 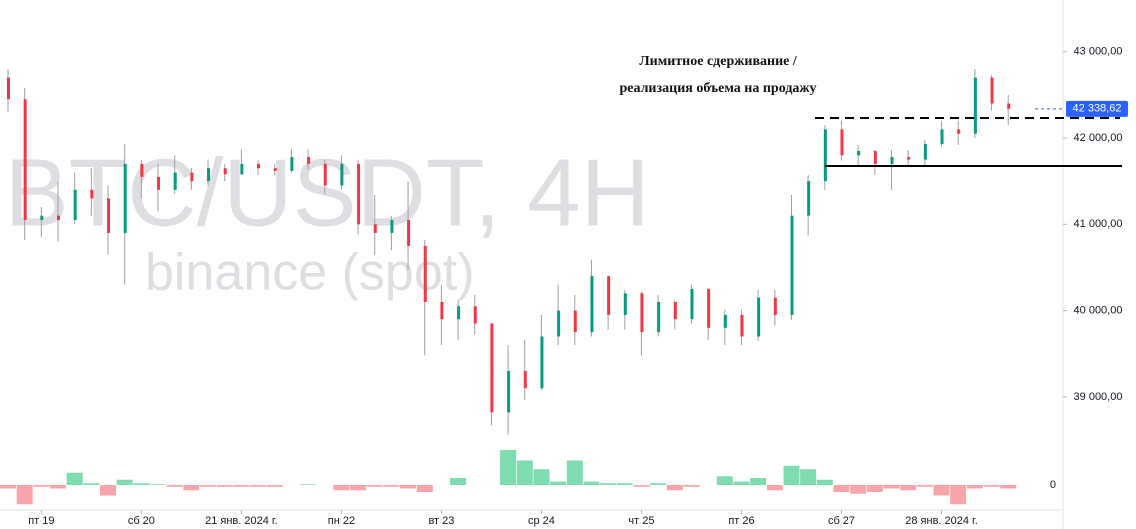 I want to click on x-tick-label: чт 25, so click(x=641, y=521).